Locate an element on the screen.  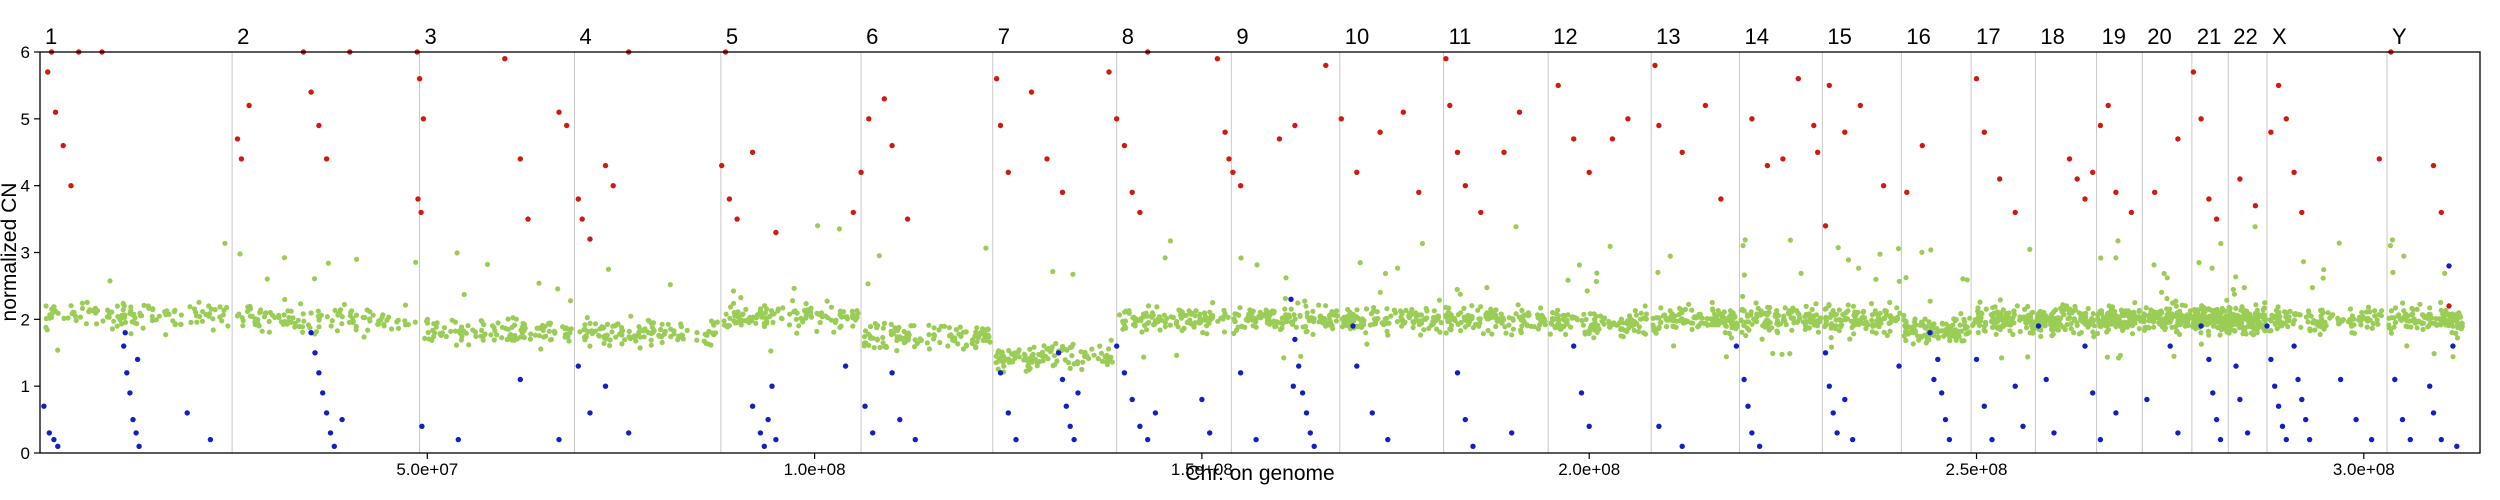
y-tick-label: 0 is located at coordinates (25, 453).